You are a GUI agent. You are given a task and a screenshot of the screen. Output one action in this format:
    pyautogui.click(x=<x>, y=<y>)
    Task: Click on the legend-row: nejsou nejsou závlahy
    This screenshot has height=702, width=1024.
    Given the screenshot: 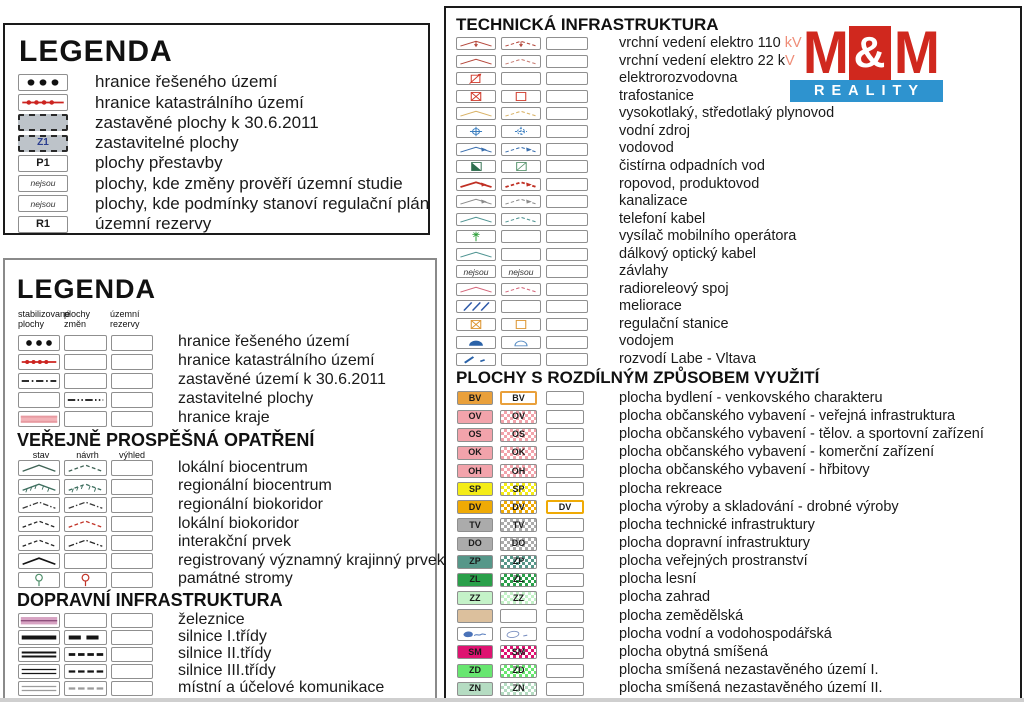 What is the action you would take?
    pyautogui.click(x=733, y=272)
    